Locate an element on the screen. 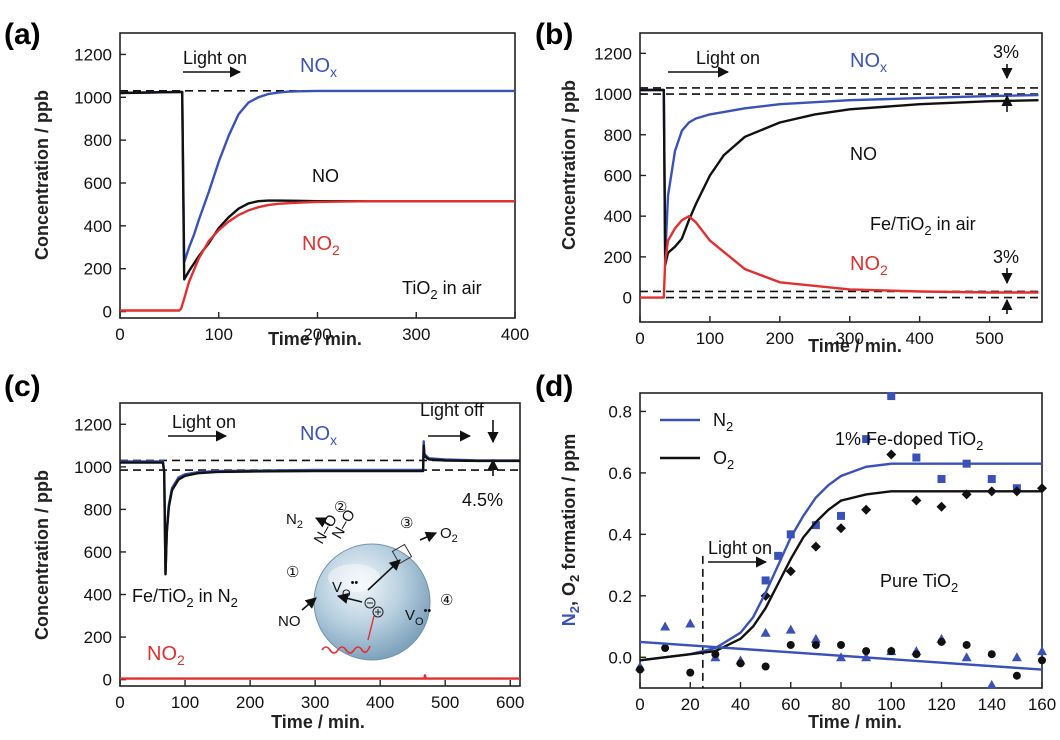  reaction-scheme: VO•• VO•• NO ① ② ③ ④ N2 N–O N–O O2 is located at coordinates (368, 580).